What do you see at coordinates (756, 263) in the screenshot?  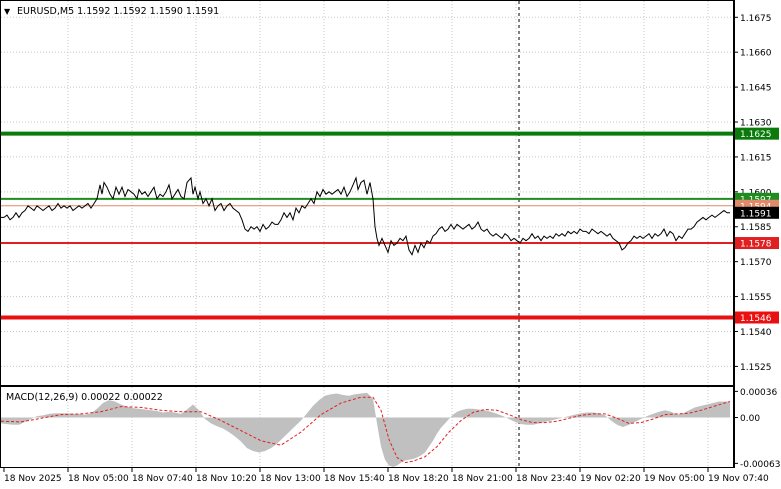 I see `price-tick-label: 1.1570` at bounding box center [756, 263].